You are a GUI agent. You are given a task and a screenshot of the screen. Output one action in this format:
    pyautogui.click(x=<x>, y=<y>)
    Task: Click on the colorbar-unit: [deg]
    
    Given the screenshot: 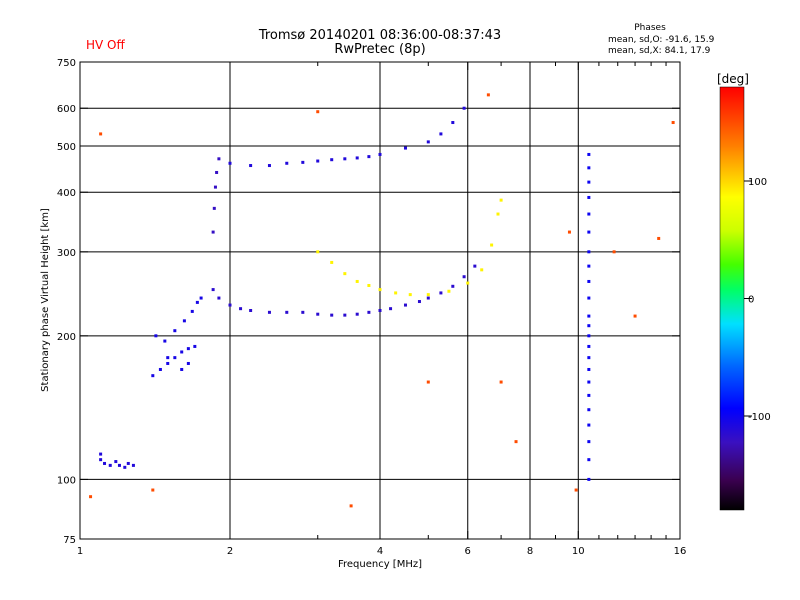 What is the action you would take?
    pyautogui.click(x=733, y=79)
    